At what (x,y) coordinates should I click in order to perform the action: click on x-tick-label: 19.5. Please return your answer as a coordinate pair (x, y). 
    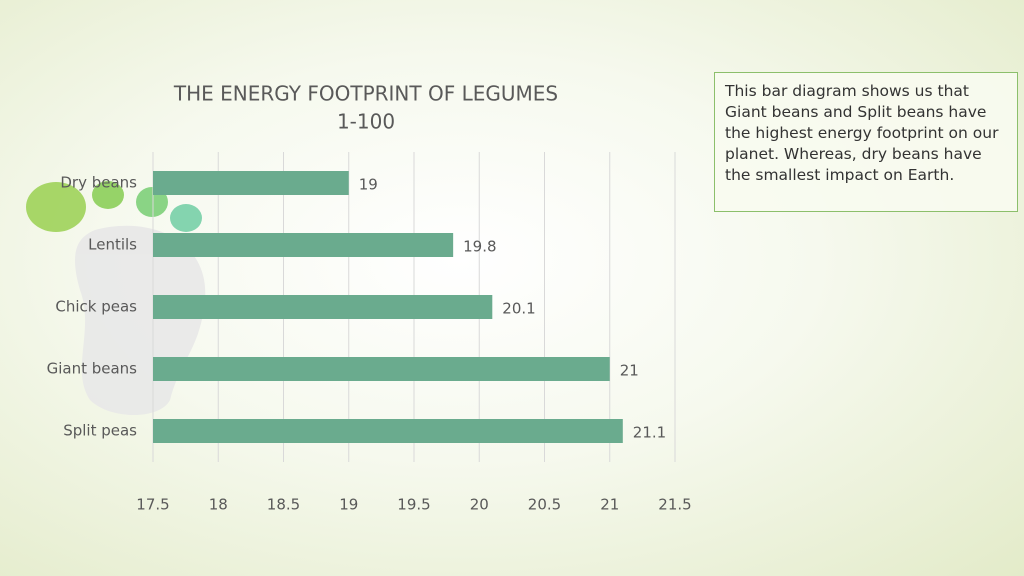
    Looking at the image, I should click on (413, 505).